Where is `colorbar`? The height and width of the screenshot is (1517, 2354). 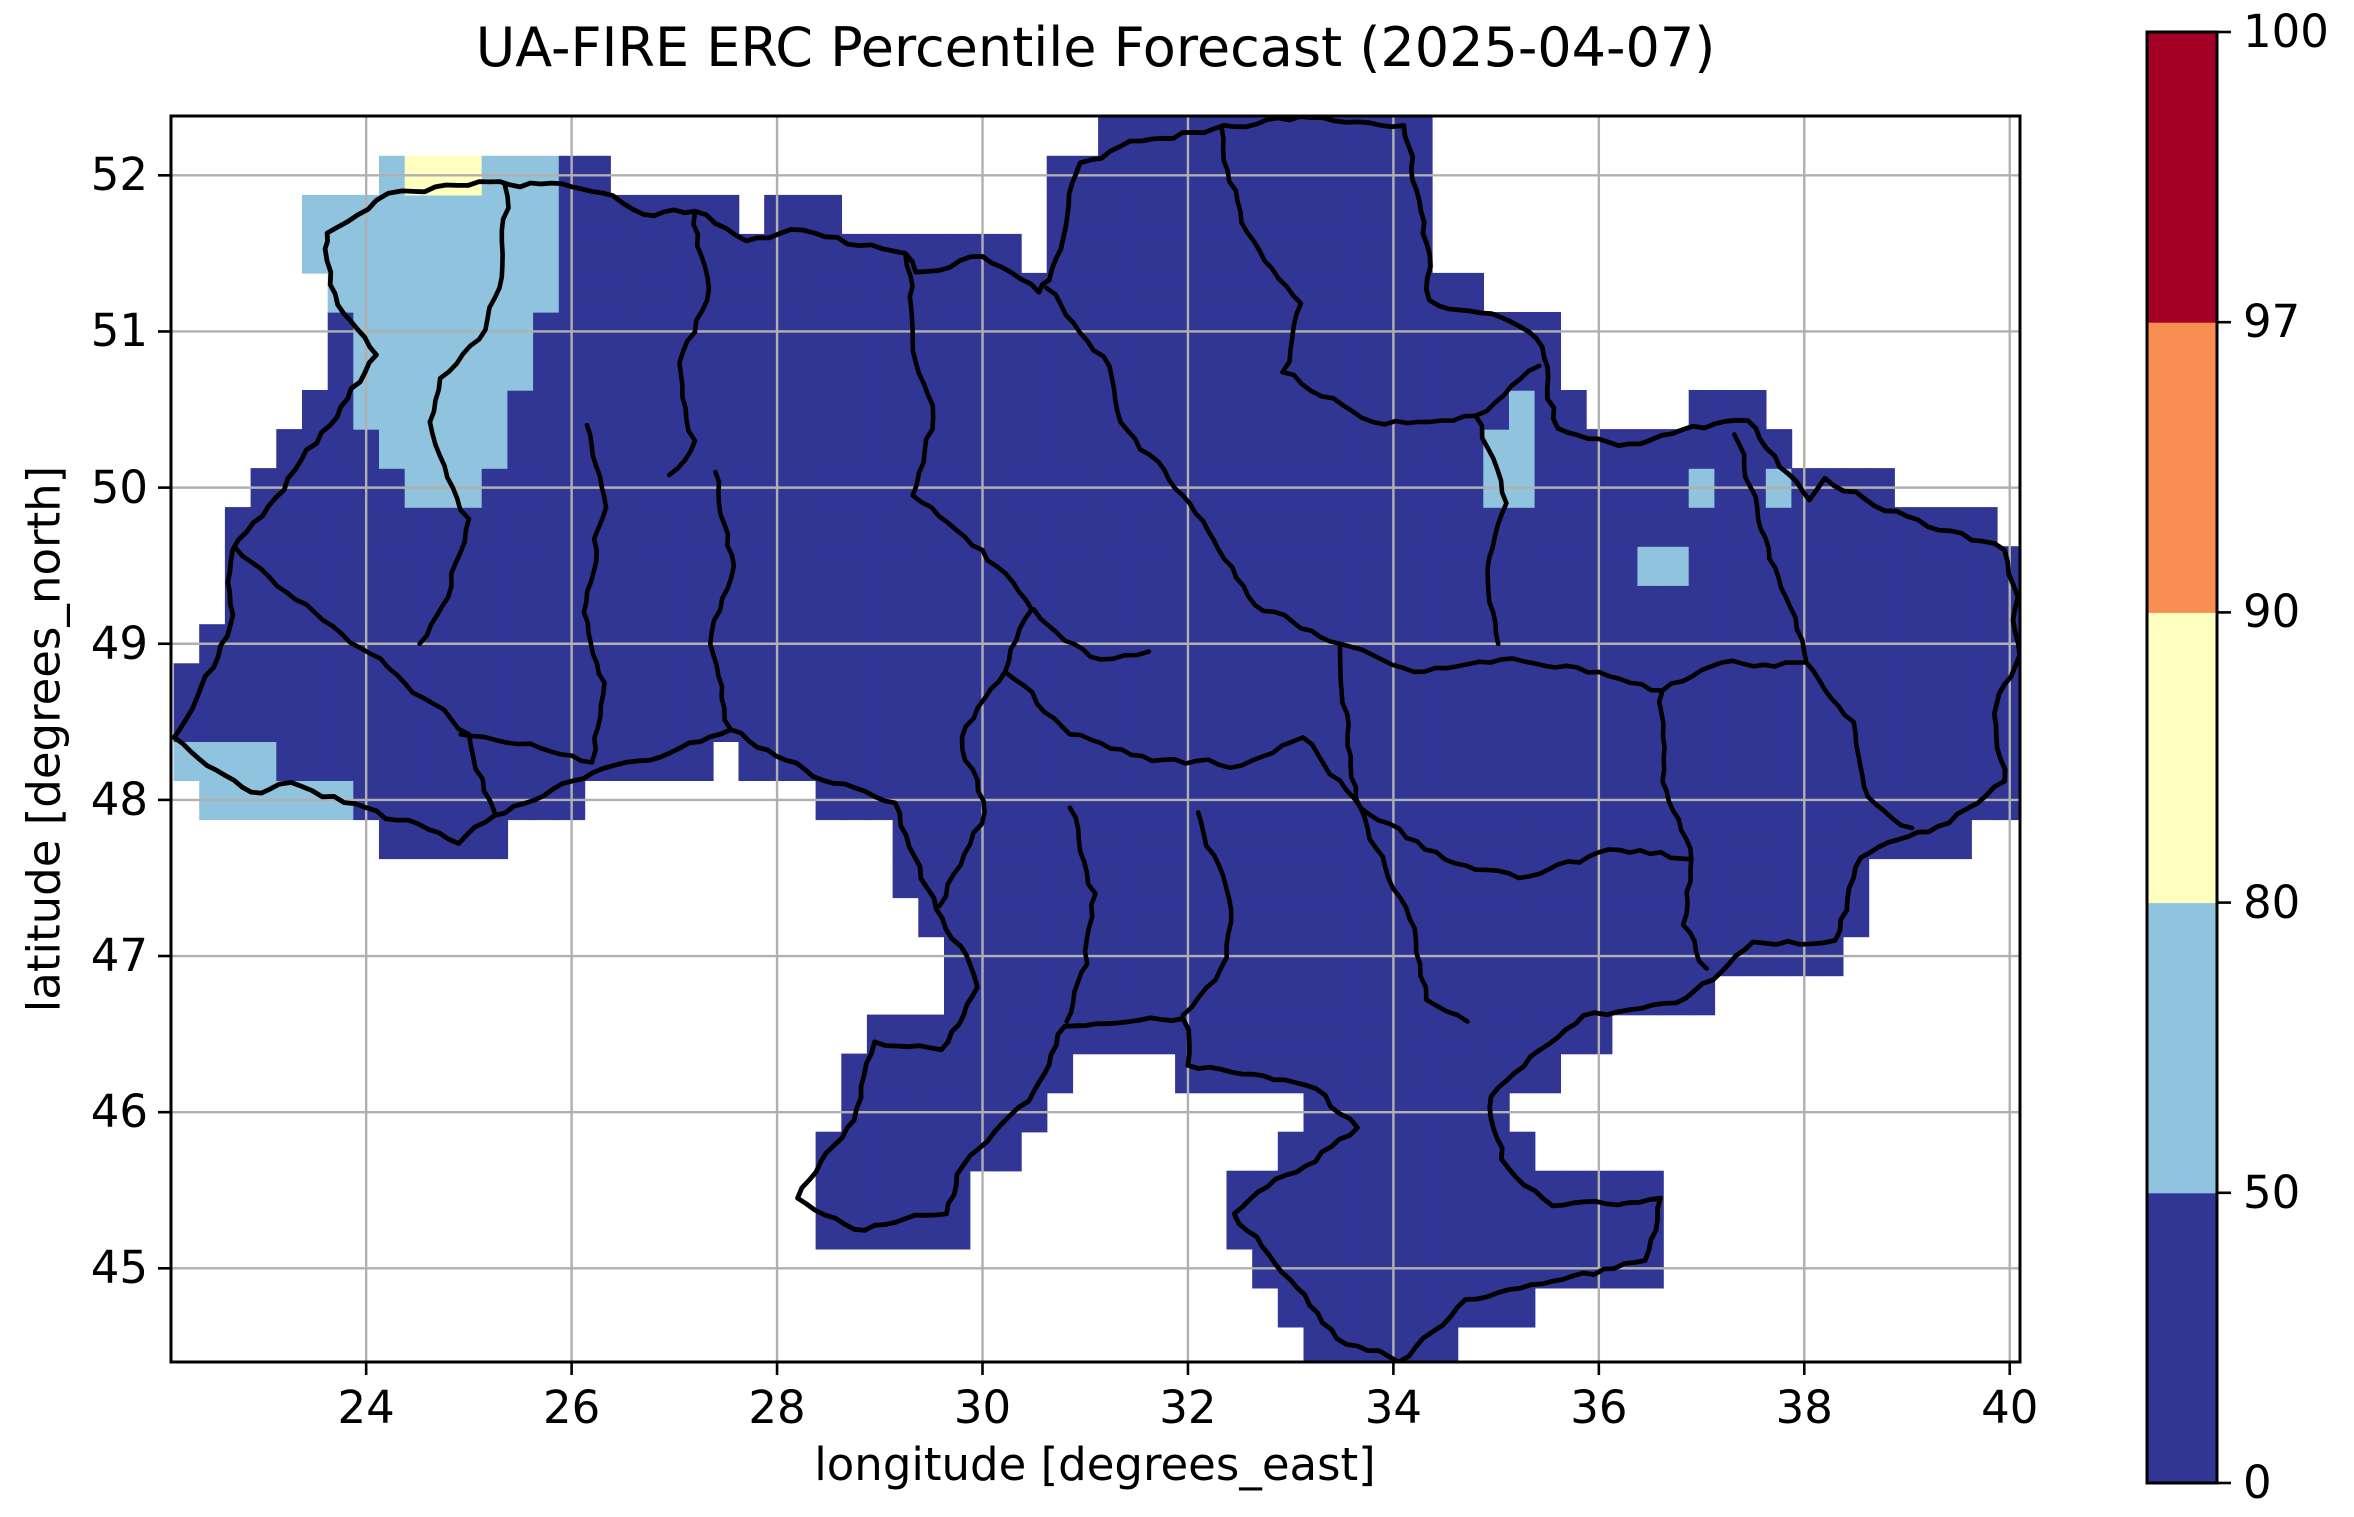
colorbar is located at coordinates (2188, 757).